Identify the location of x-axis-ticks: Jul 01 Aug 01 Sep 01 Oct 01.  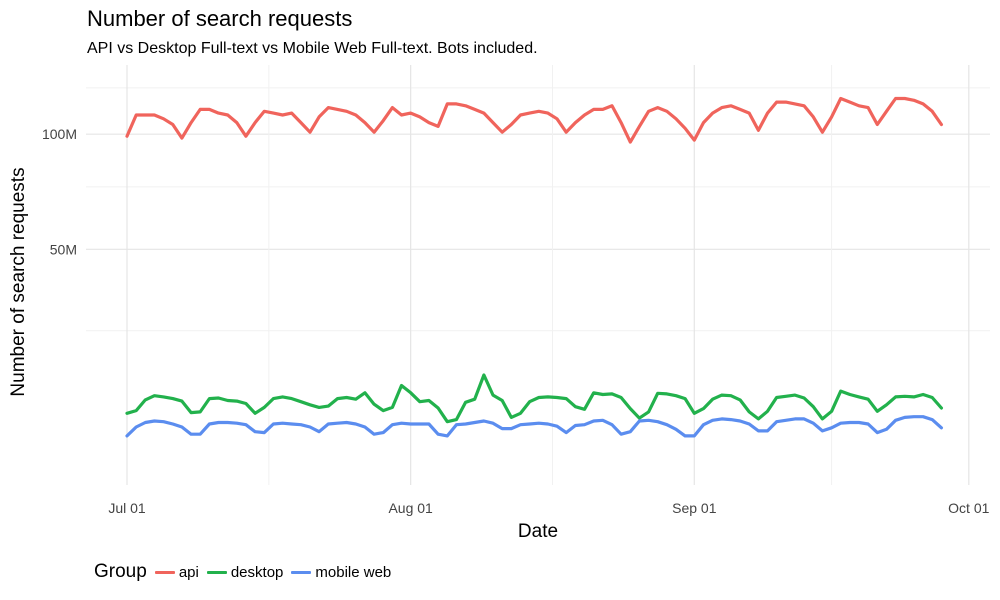
(548, 508).